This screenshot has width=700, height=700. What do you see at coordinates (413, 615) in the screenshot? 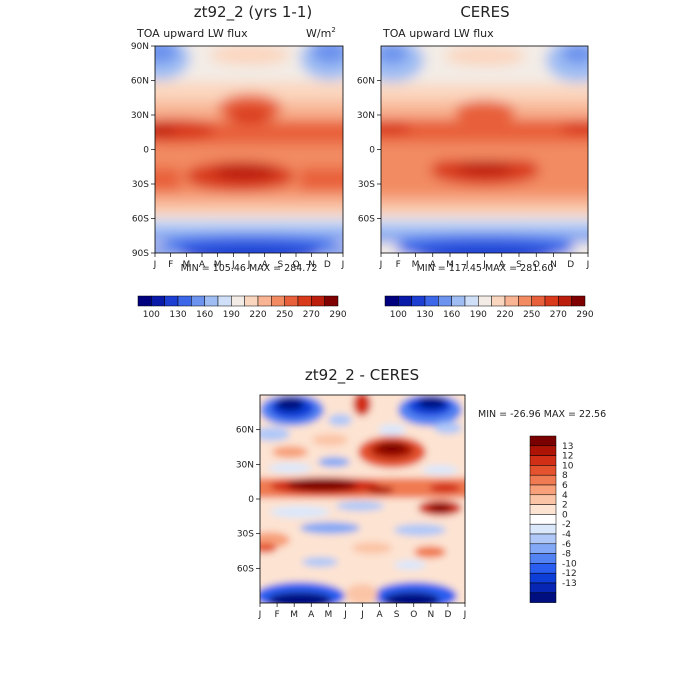
I see `panel-diff-x-tick-label: O` at bounding box center [413, 615].